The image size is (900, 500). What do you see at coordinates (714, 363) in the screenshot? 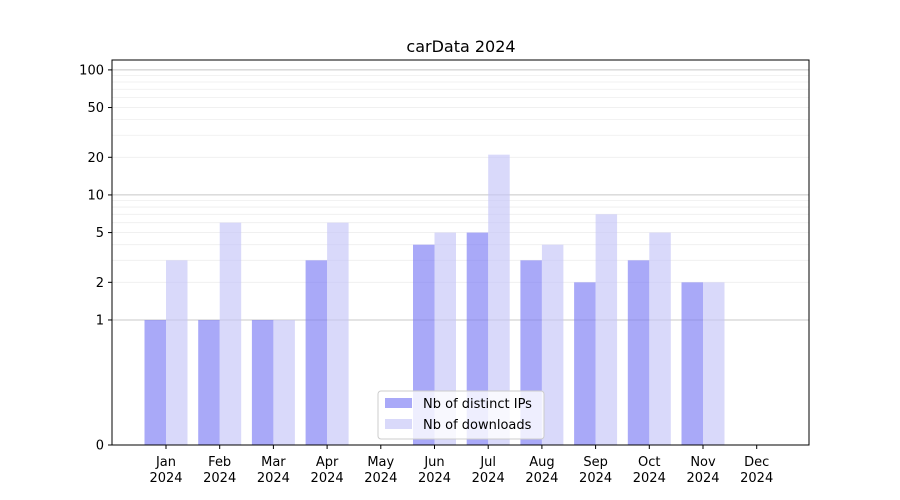
I see `bar-downloads-nov` at bounding box center [714, 363].